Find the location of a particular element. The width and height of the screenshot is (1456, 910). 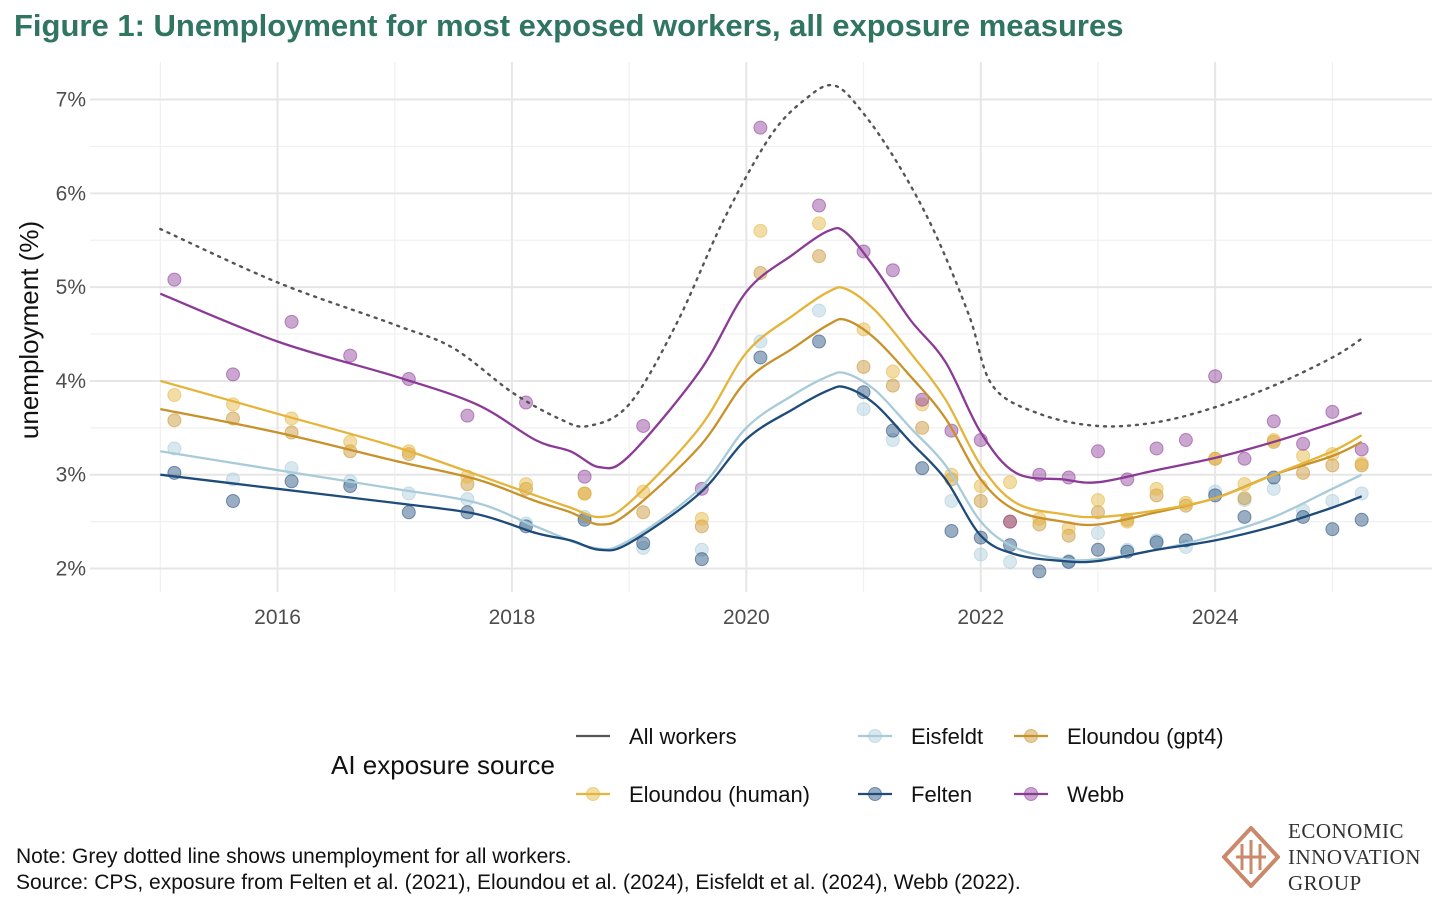

y-tick-label: 4% is located at coordinates (71, 381).